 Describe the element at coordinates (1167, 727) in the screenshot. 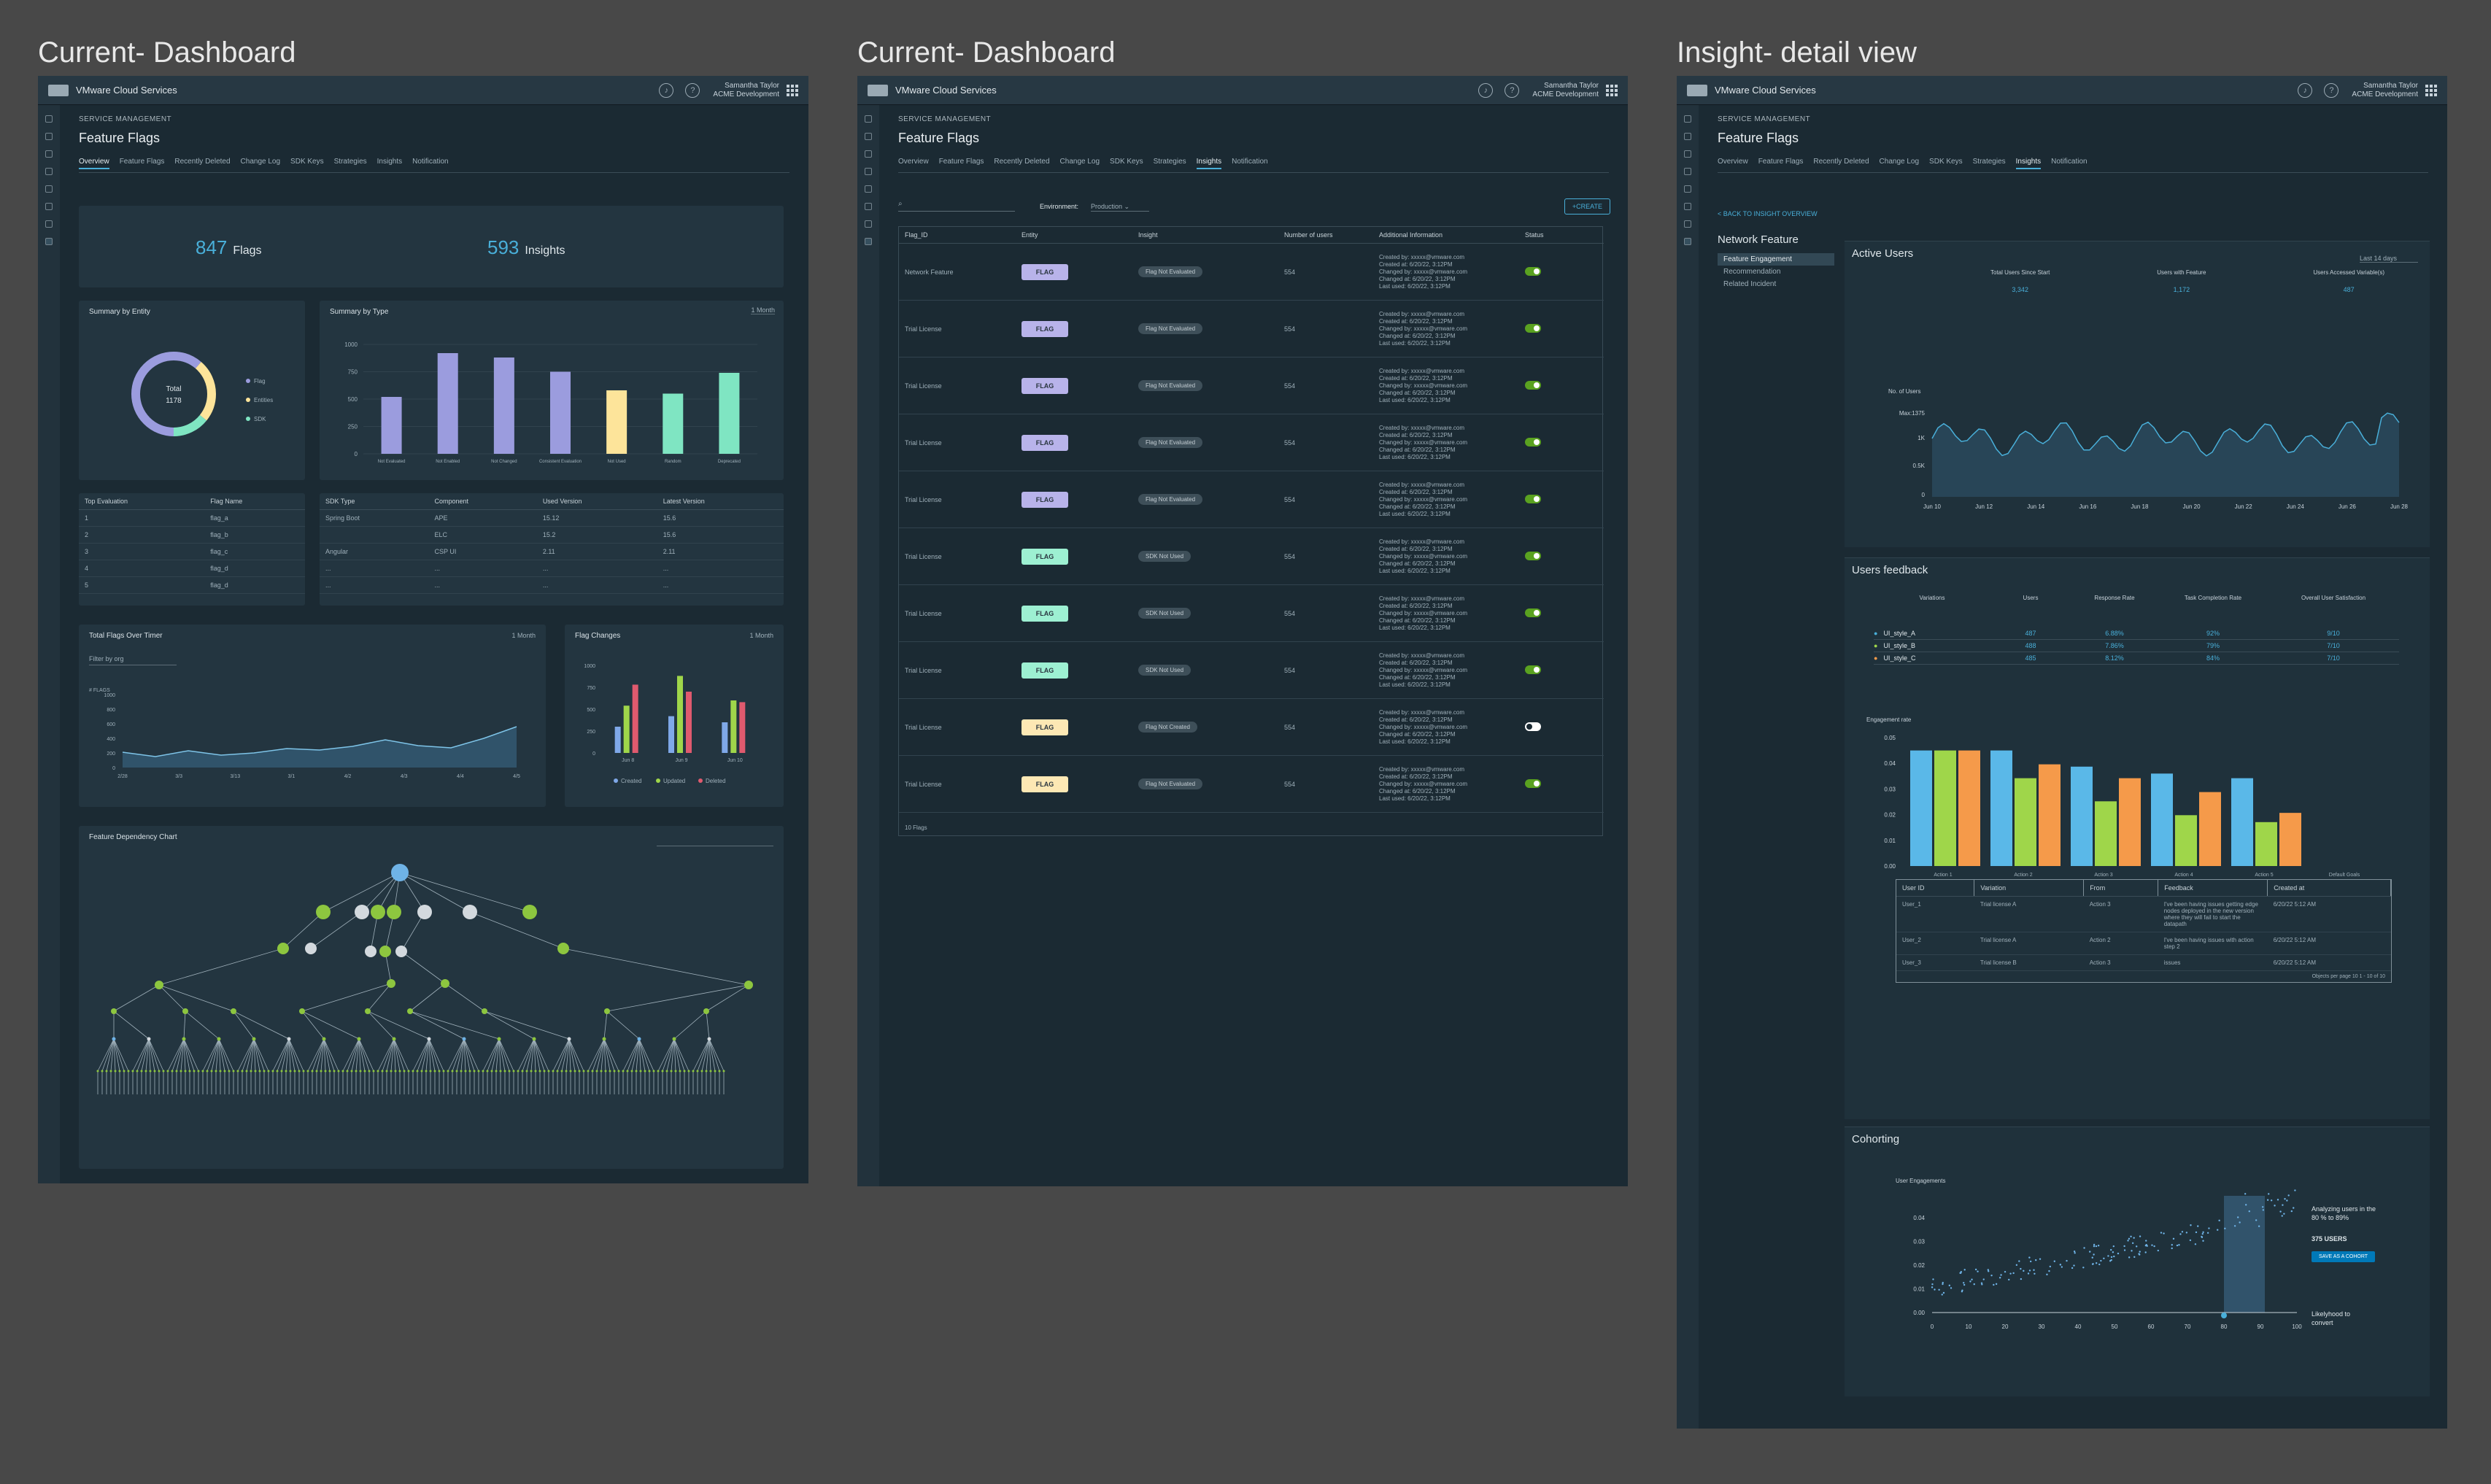

I see `insight-pill: Flag Not Created` at that location.